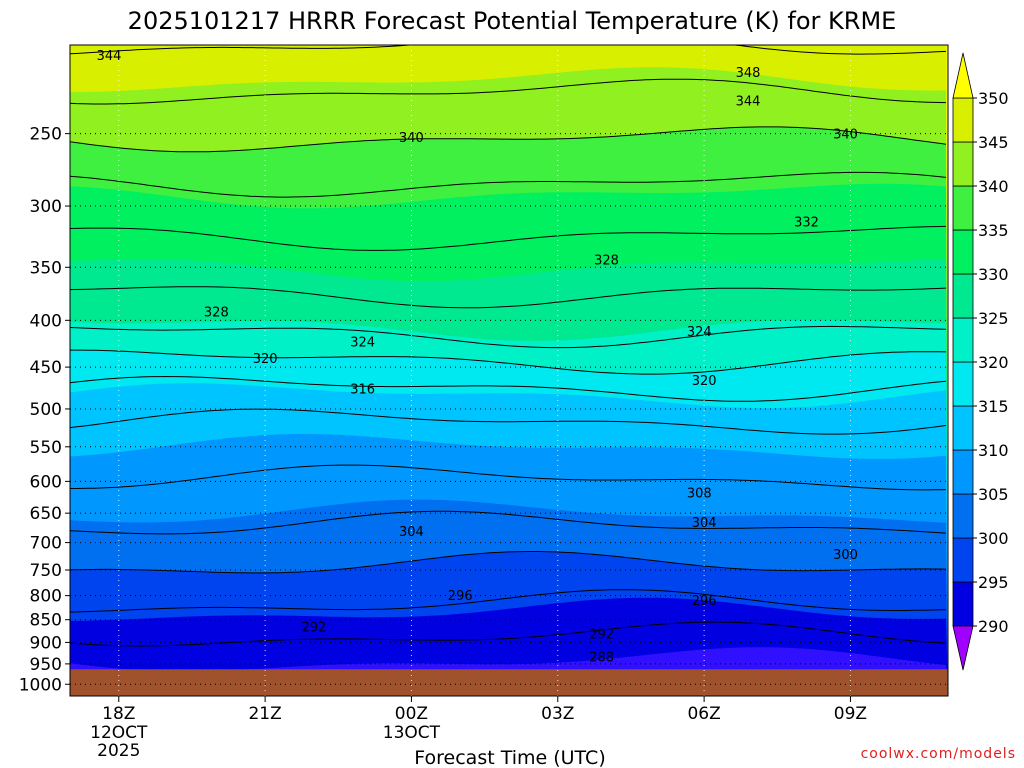 The image size is (1024, 768). I want to click on colorbar-label: 330, so click(993, 274).